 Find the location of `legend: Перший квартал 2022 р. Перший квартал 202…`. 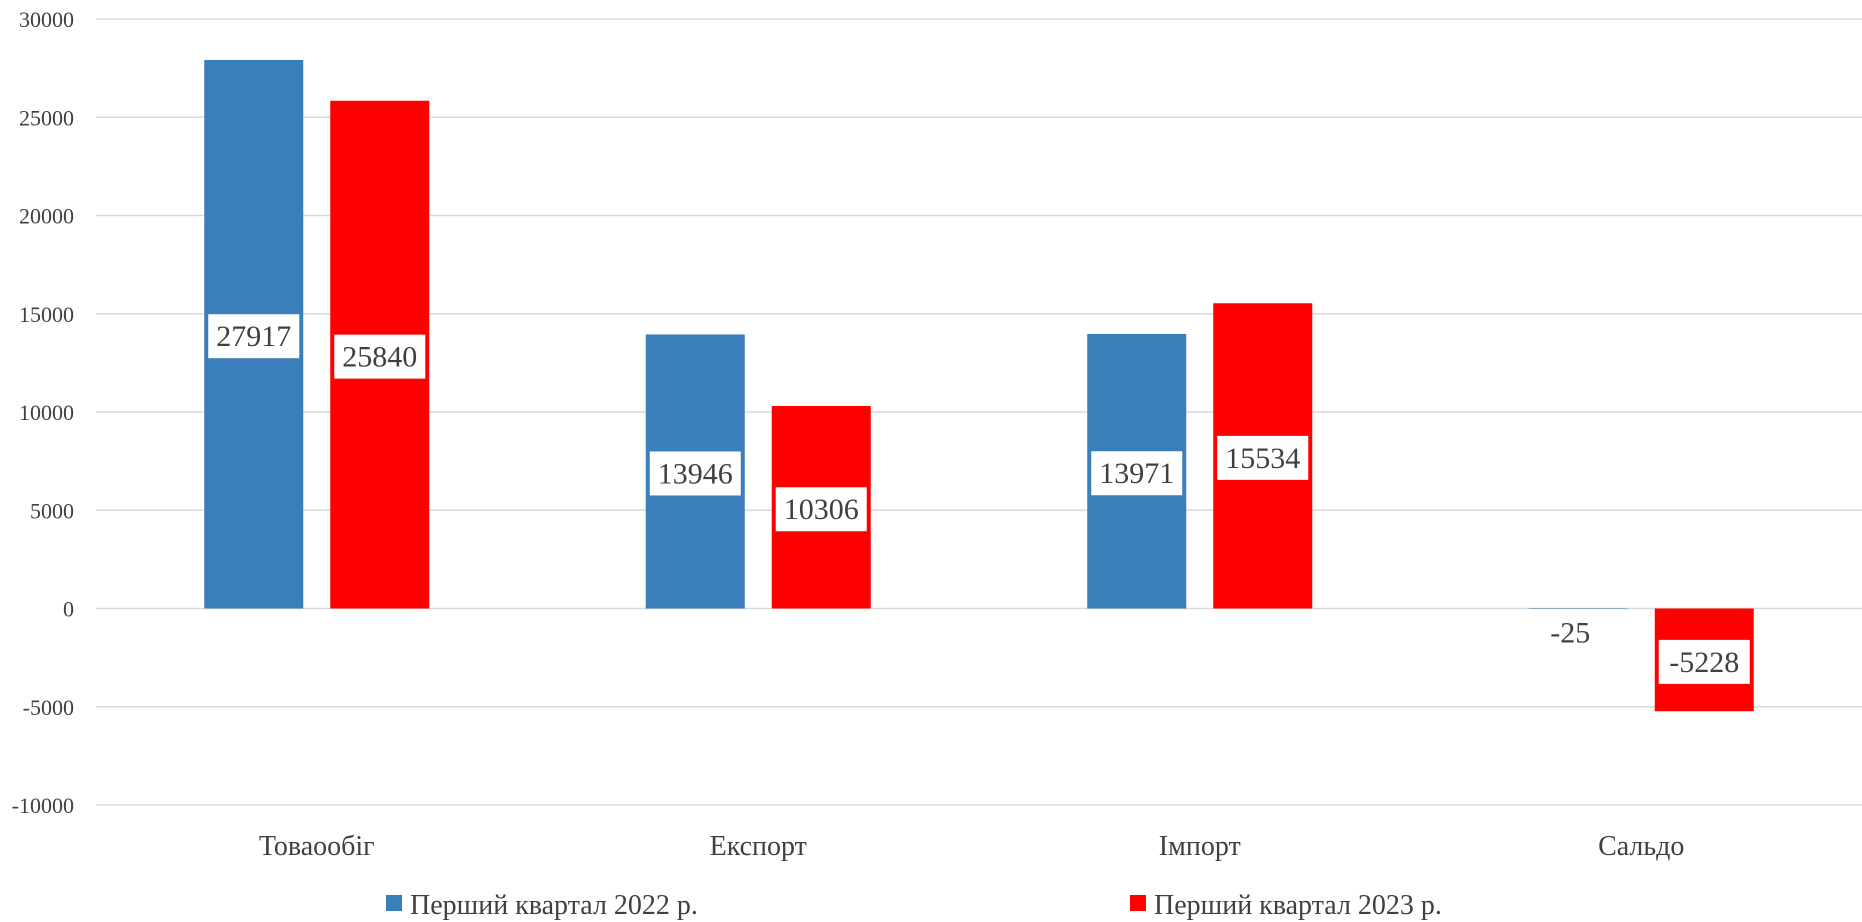

legend: Перший квартал 2022 р. Перший квартал 202… is located at coordinates (914, 905).